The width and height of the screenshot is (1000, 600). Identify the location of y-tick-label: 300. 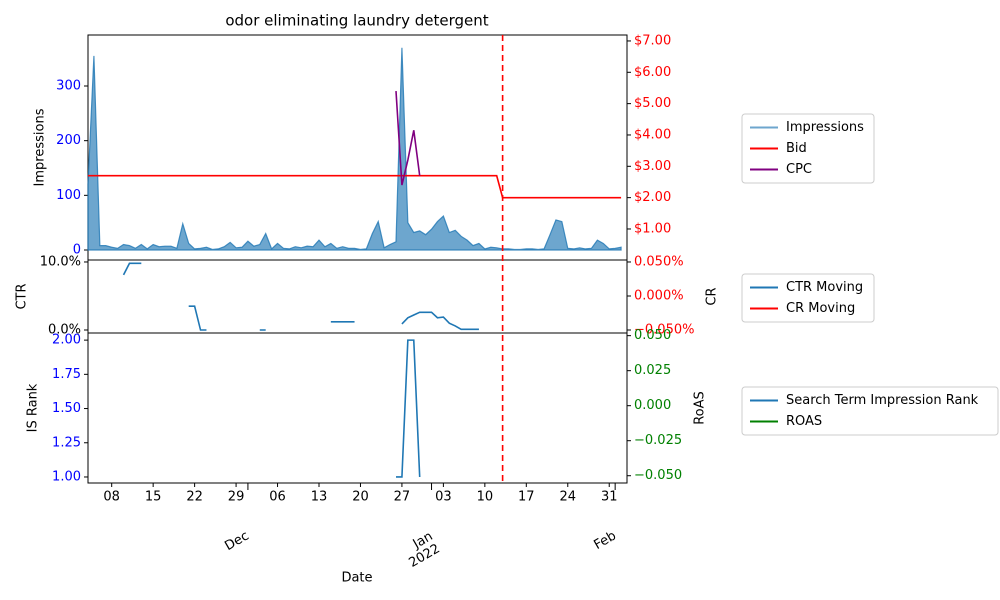
(68, 86).